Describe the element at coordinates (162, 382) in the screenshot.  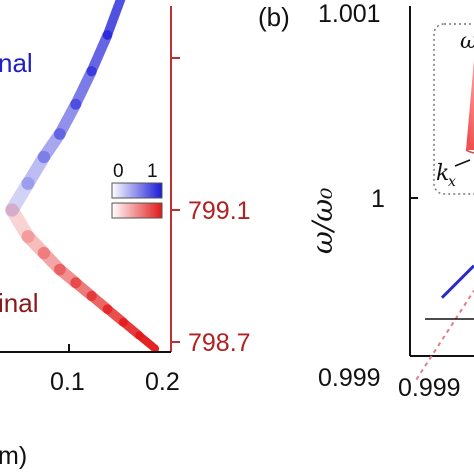
I see `x-tick-label-0-2: 0.2` at that location.